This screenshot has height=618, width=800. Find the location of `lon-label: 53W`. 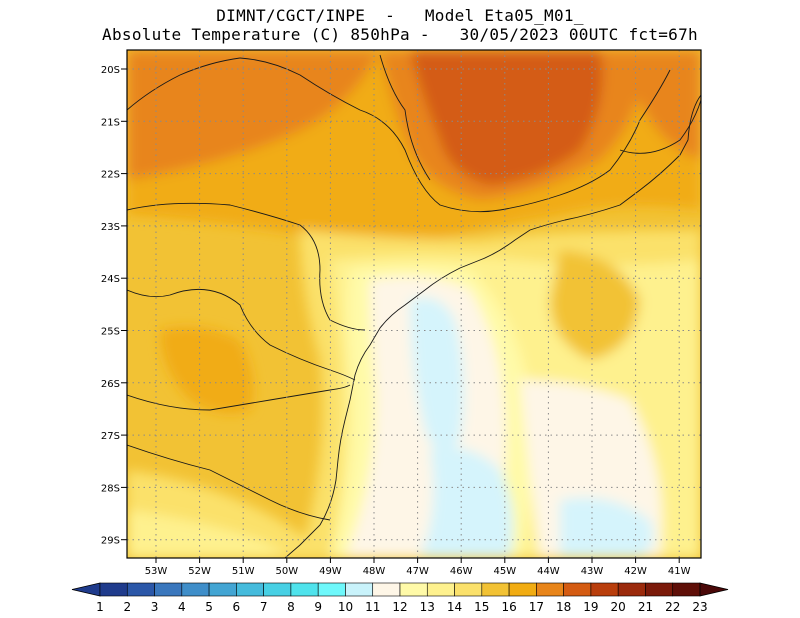

lon-label: 53W is located at coordinates (156, 571).